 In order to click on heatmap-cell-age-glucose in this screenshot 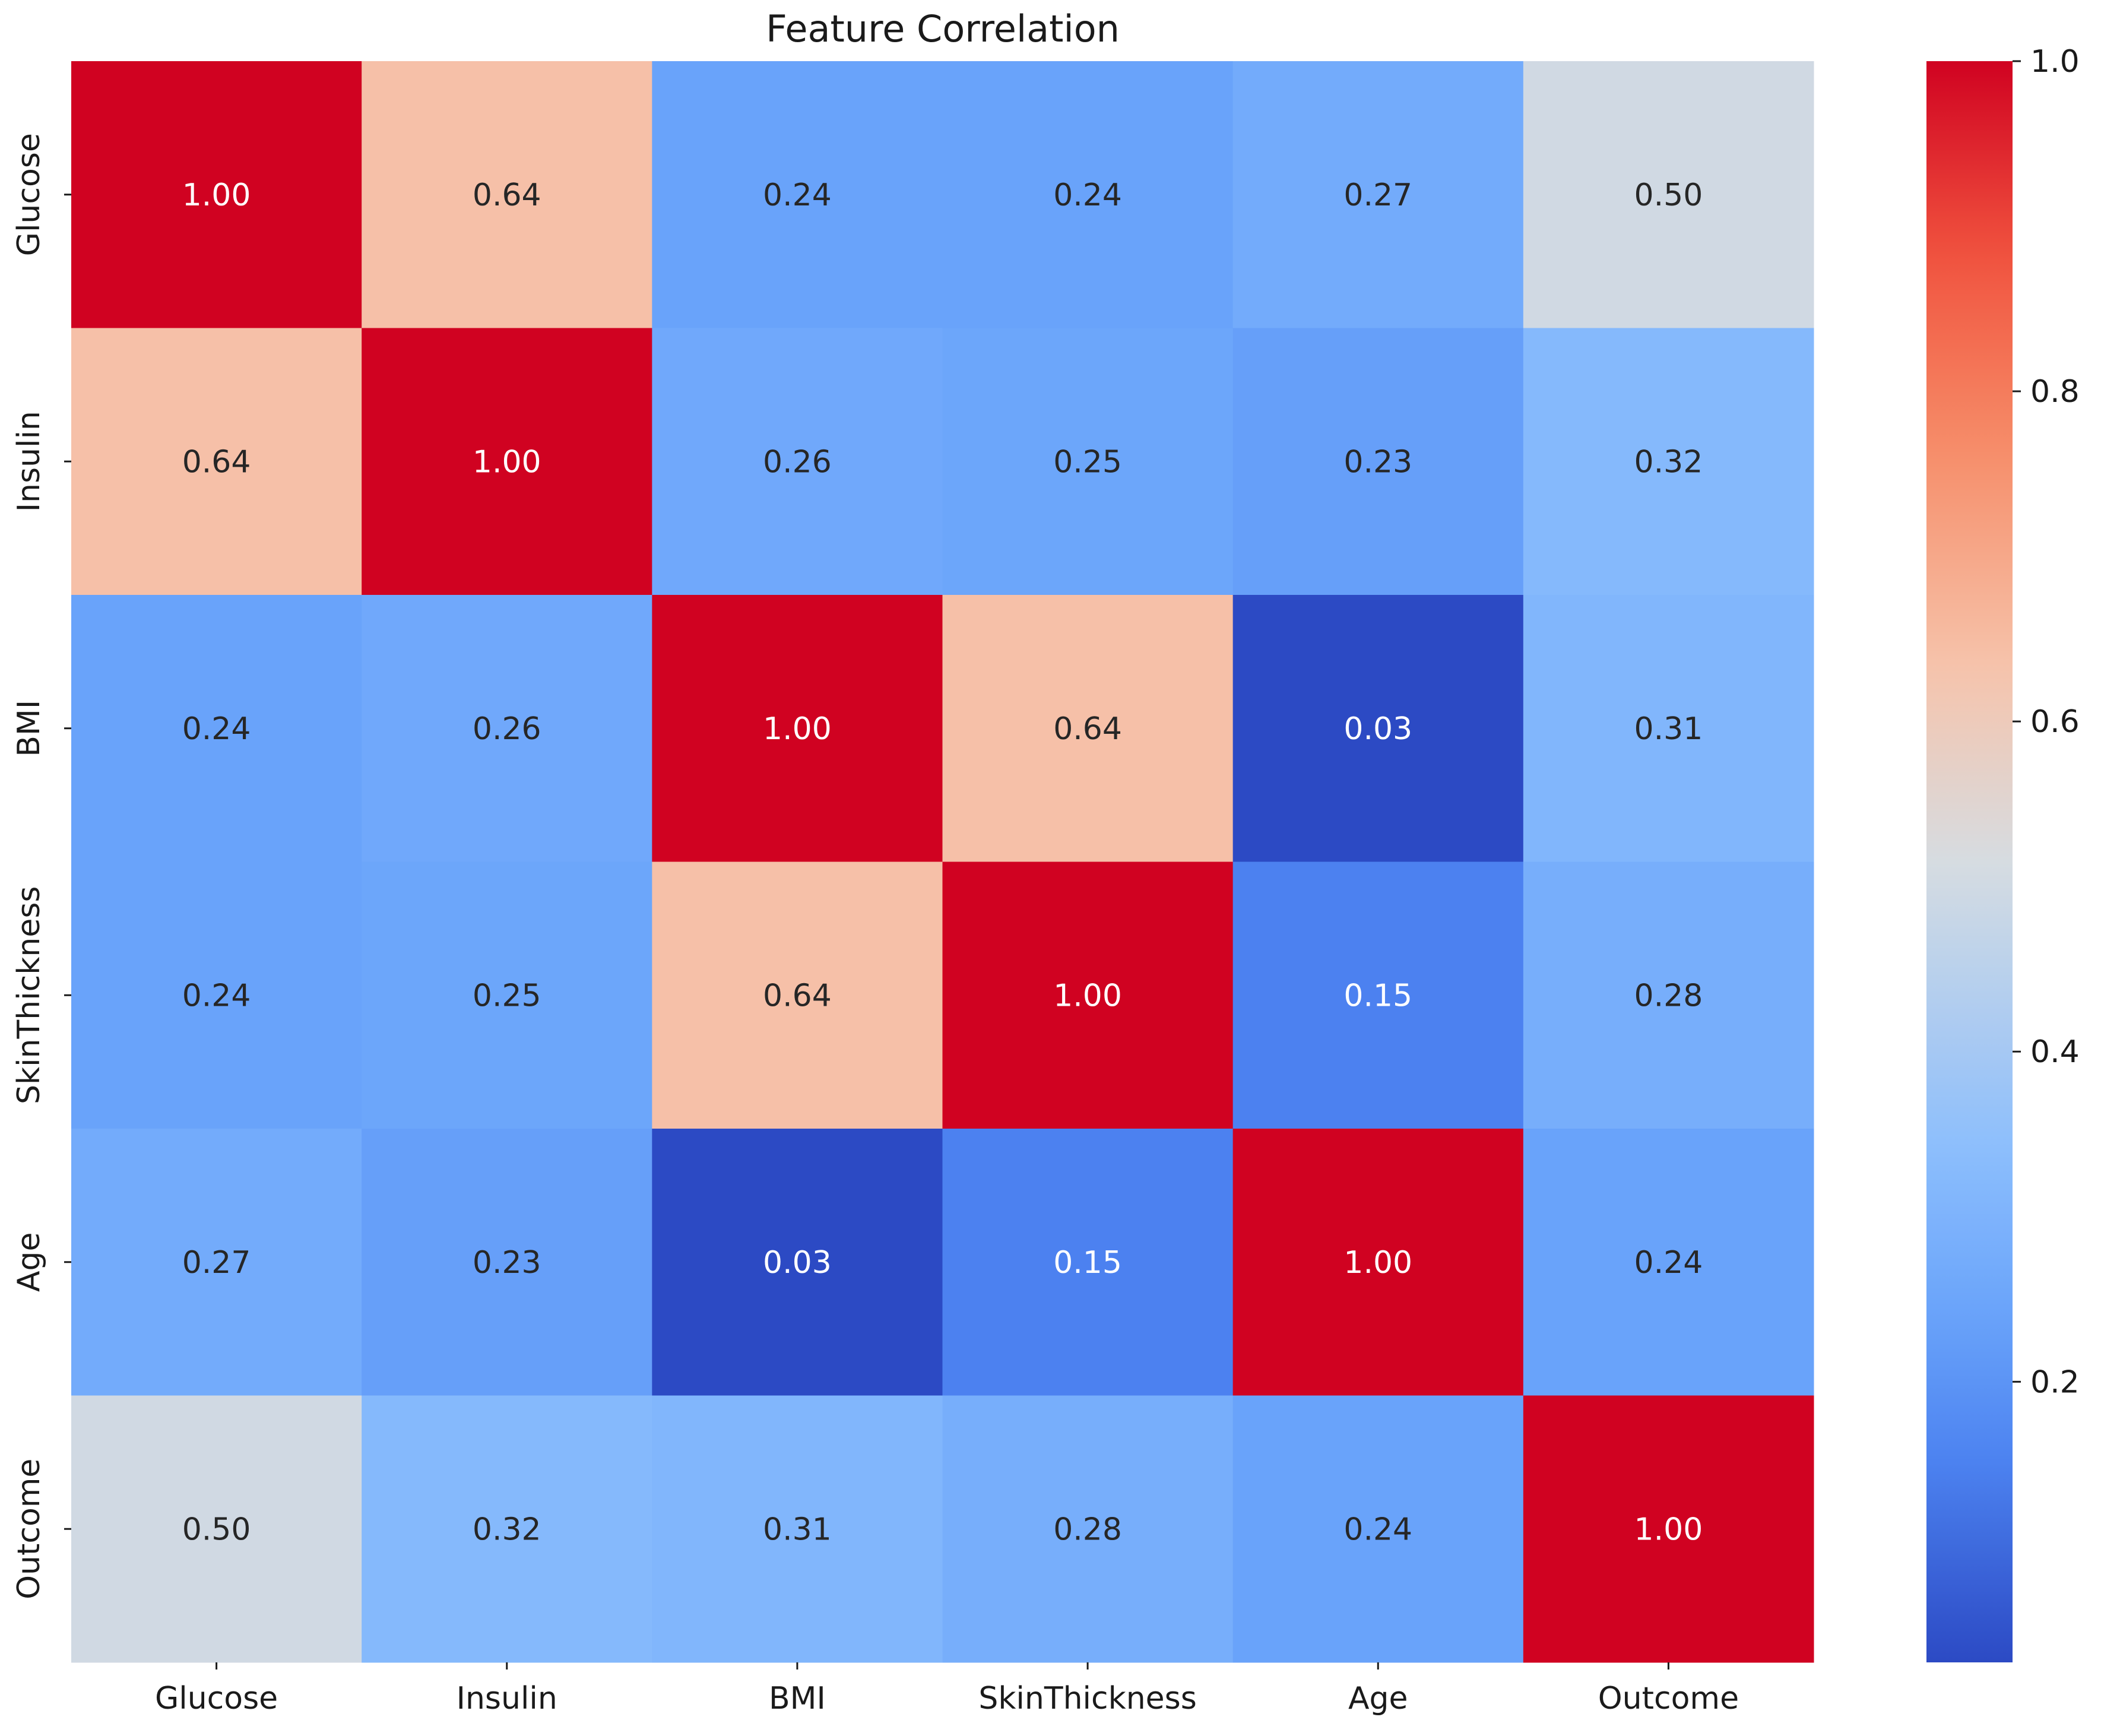, I will do `click(216, 1263)`.